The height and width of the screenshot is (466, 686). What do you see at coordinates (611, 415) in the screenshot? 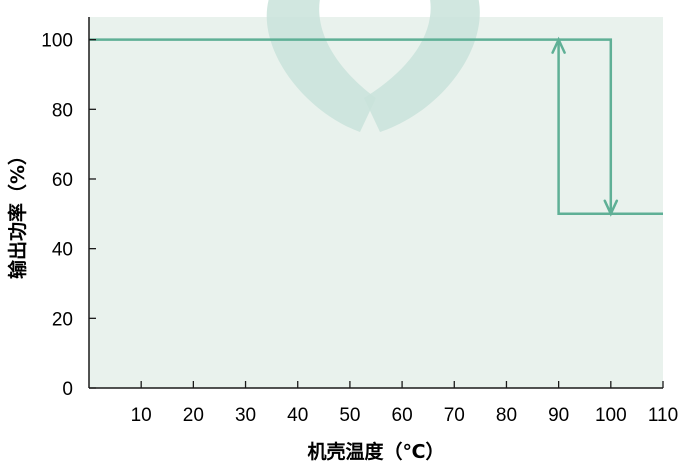
I see `x-tick-label: 100` at bounding box center [611, 415].